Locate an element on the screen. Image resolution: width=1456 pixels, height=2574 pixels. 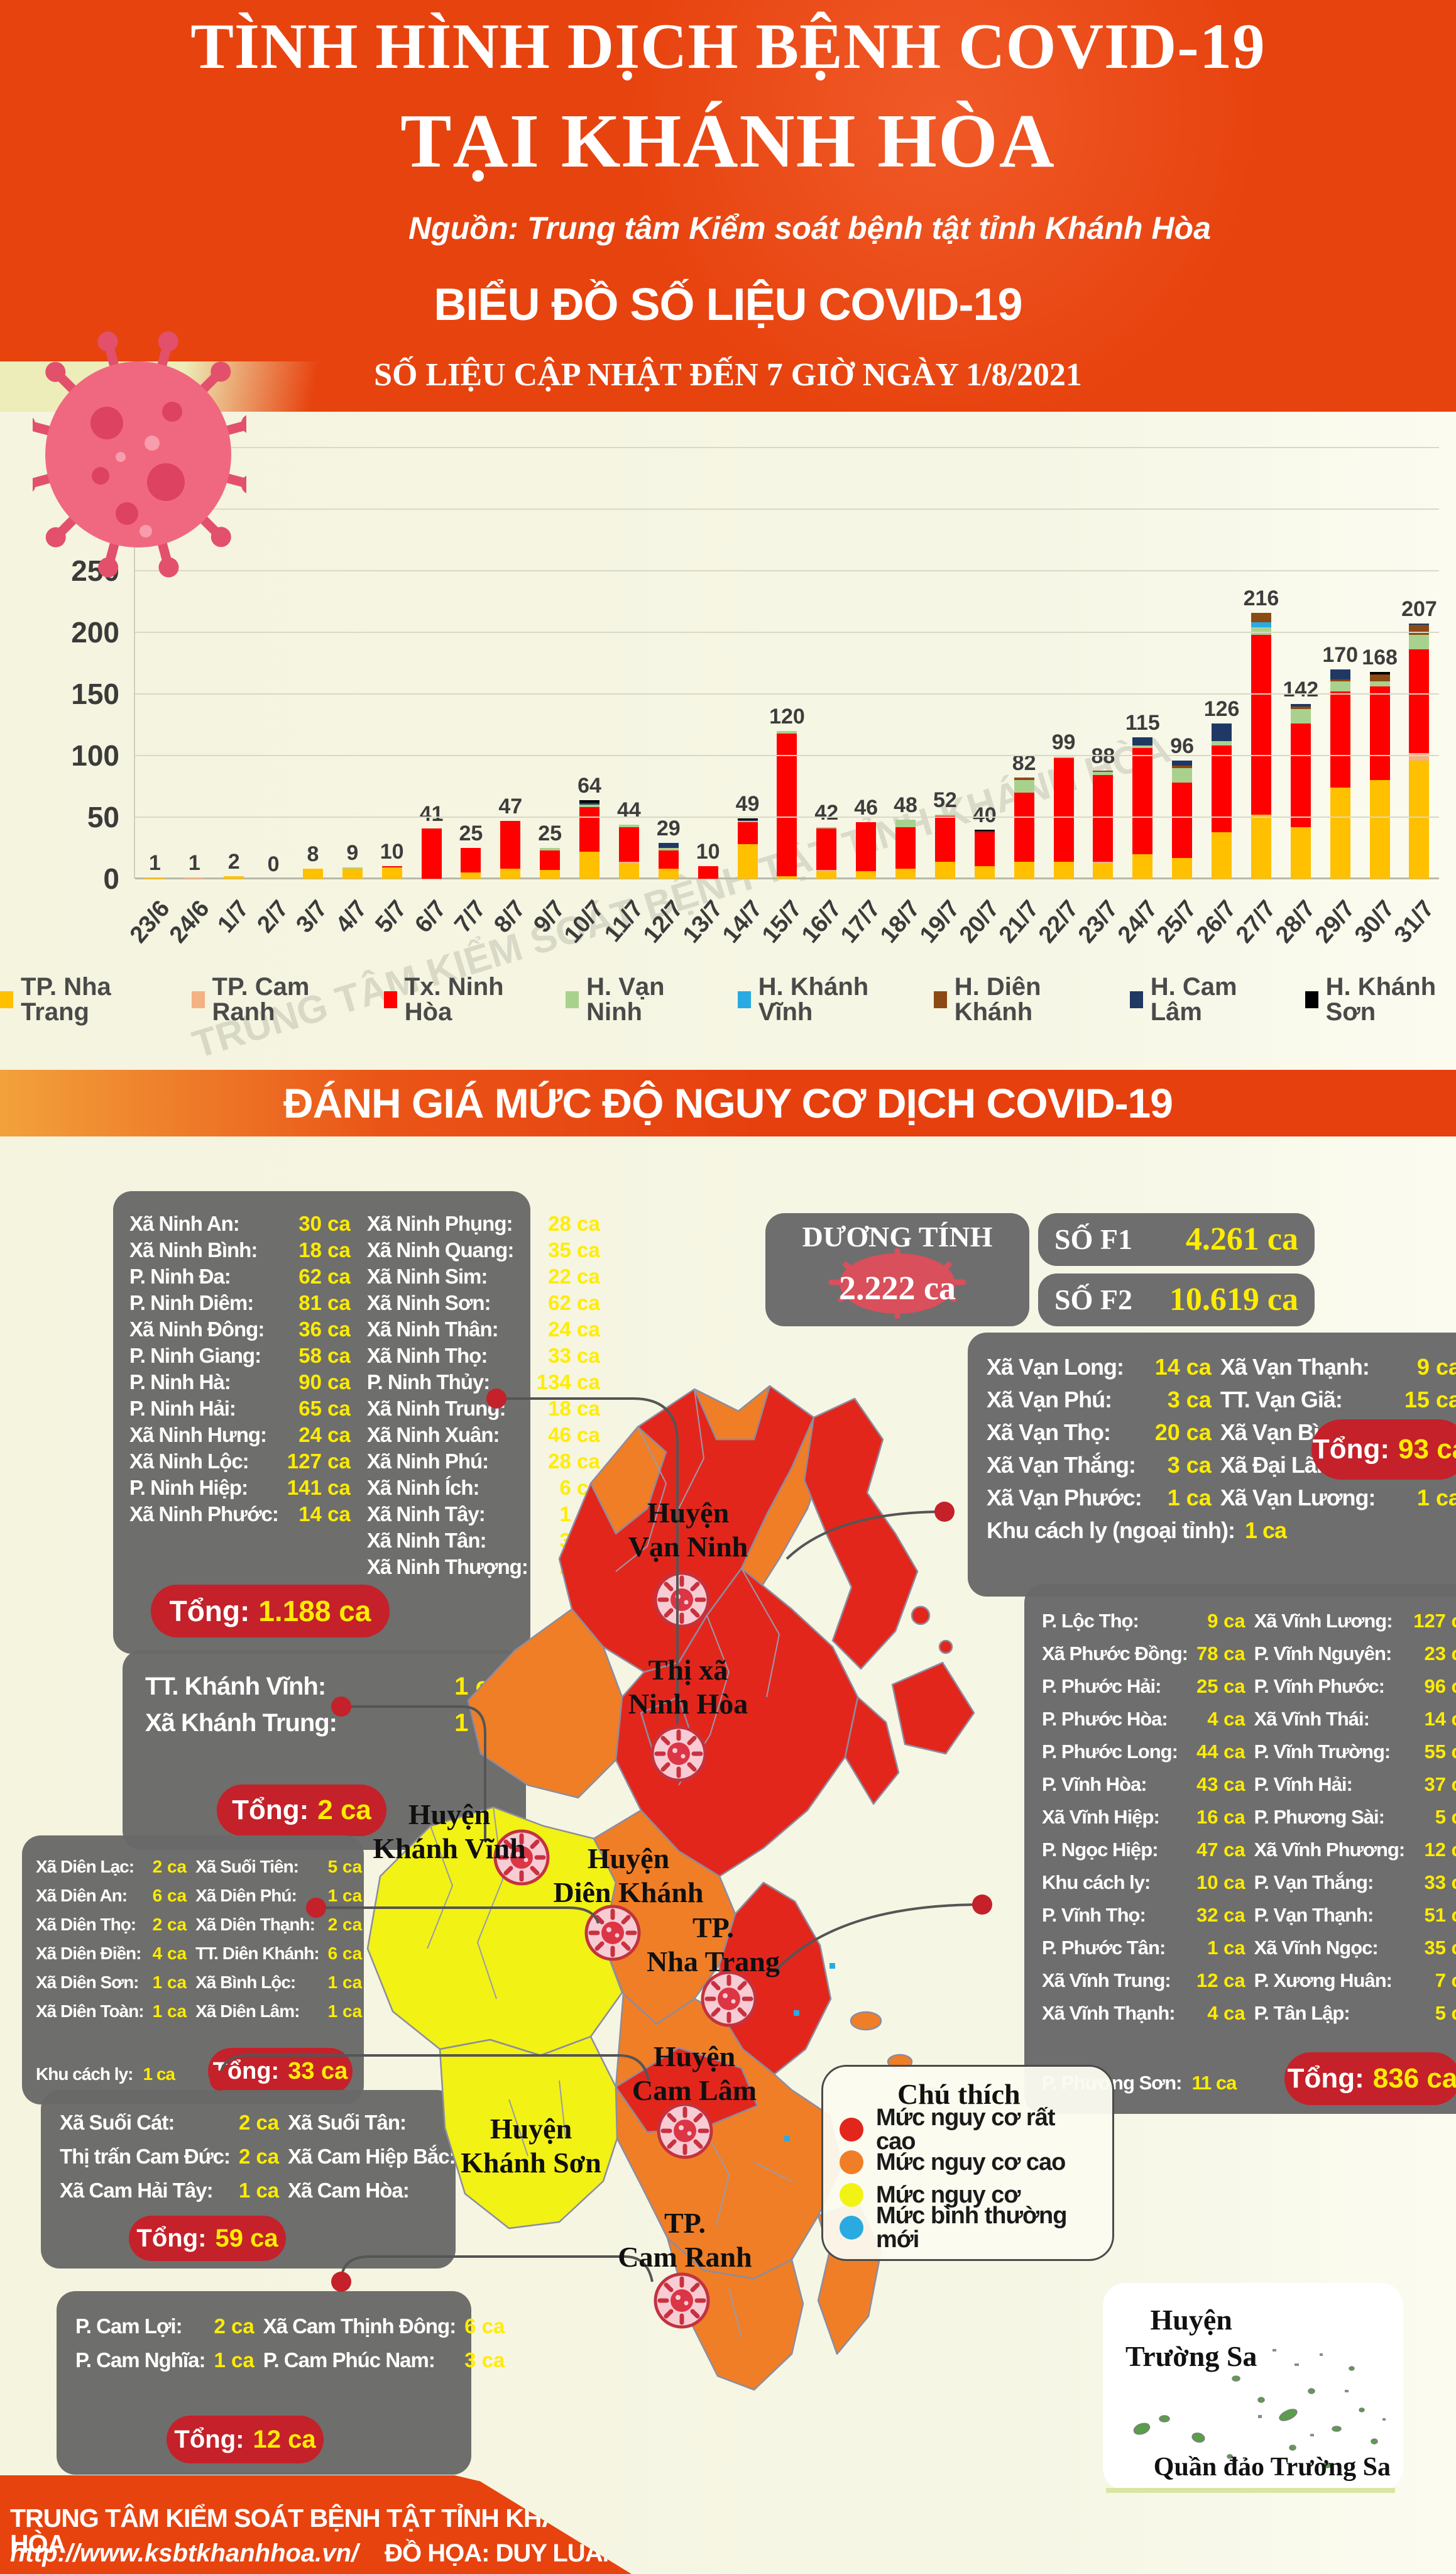
label-van-ninh: Huyện Vạn Ninh is located at coordinates (688, 1530).